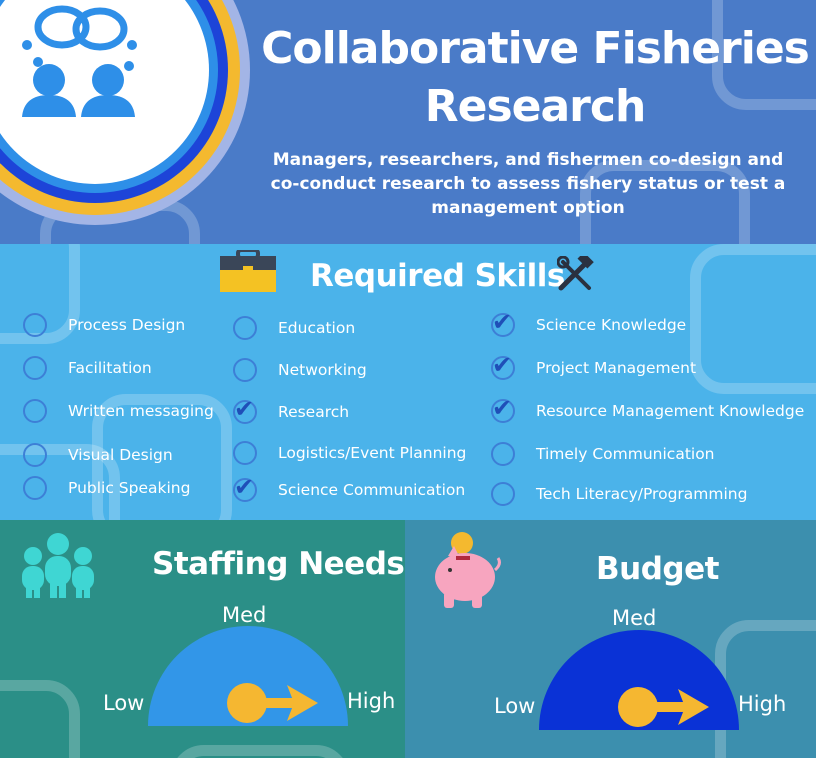 This screenshot has width=816, height=758. What do you see at coordinates (663, 707) in the screenshot?
I see `budget-pointer` at bounding box center [663, 707].